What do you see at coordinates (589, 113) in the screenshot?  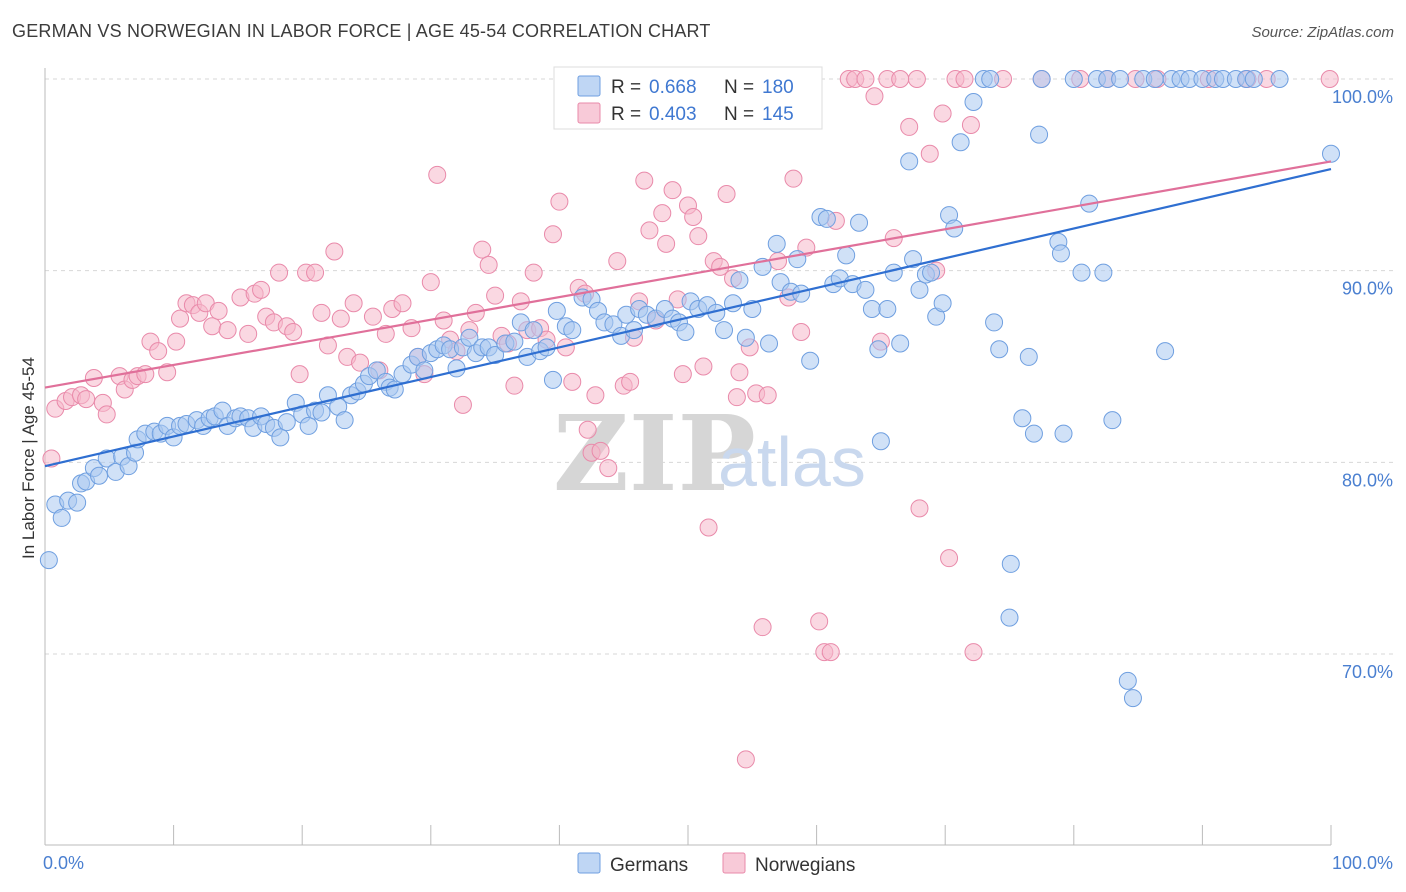 I see `legend-swatch-norwegians` at bounding box center [589, 113].